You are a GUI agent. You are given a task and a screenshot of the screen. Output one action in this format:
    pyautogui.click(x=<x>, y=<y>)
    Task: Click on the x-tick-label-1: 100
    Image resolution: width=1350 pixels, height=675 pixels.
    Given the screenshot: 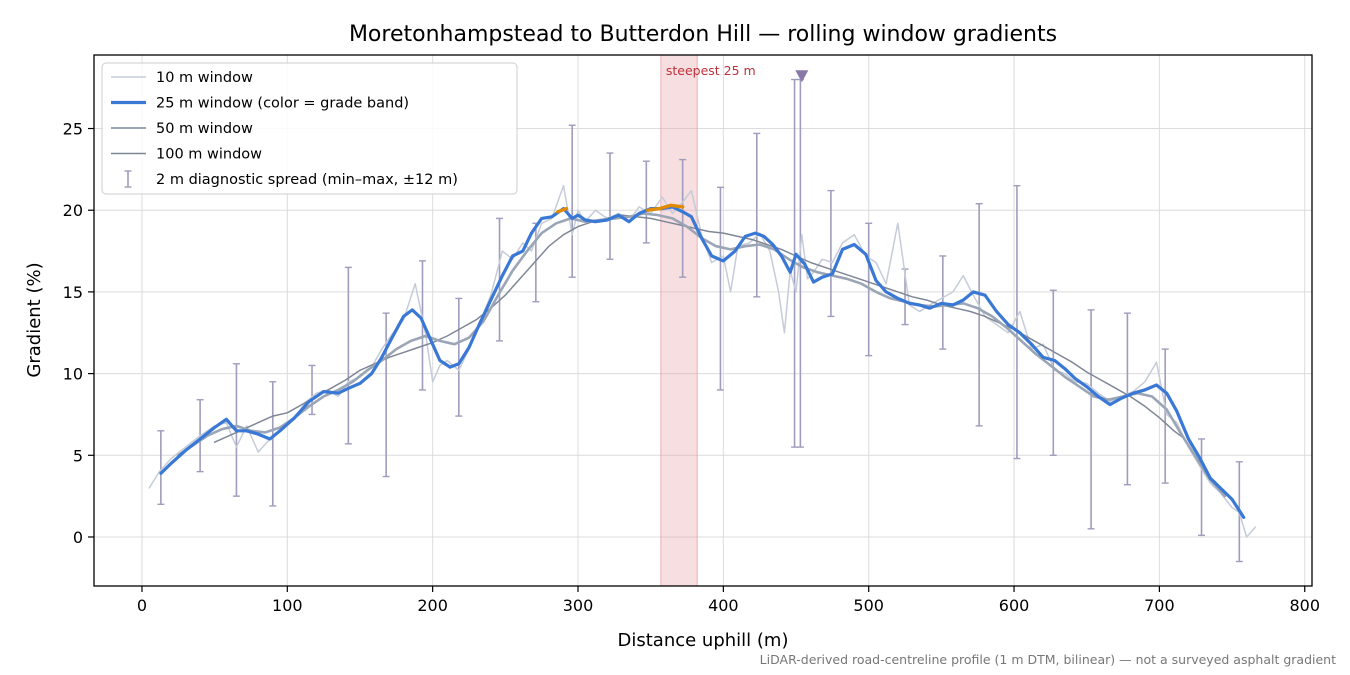 What is the action you would take?
    pyautogui.click(x=287, y=605)
    